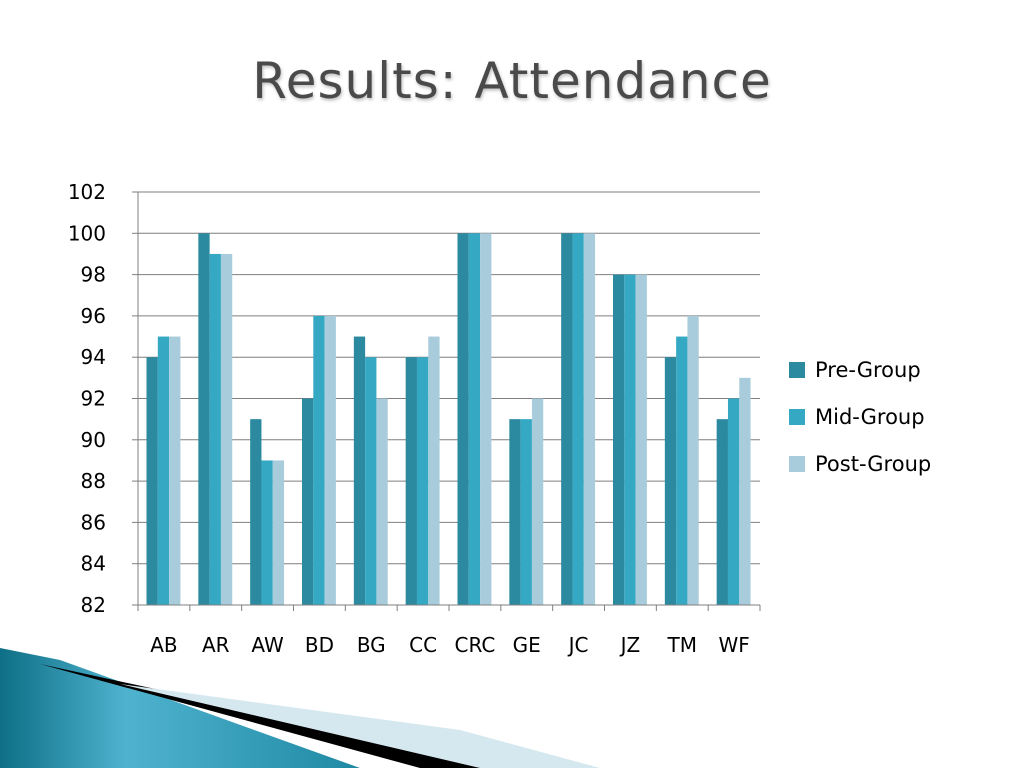 This screenshot has width=1024, height=768. I want to click on y-tick-label: 92, so click(93, 399).